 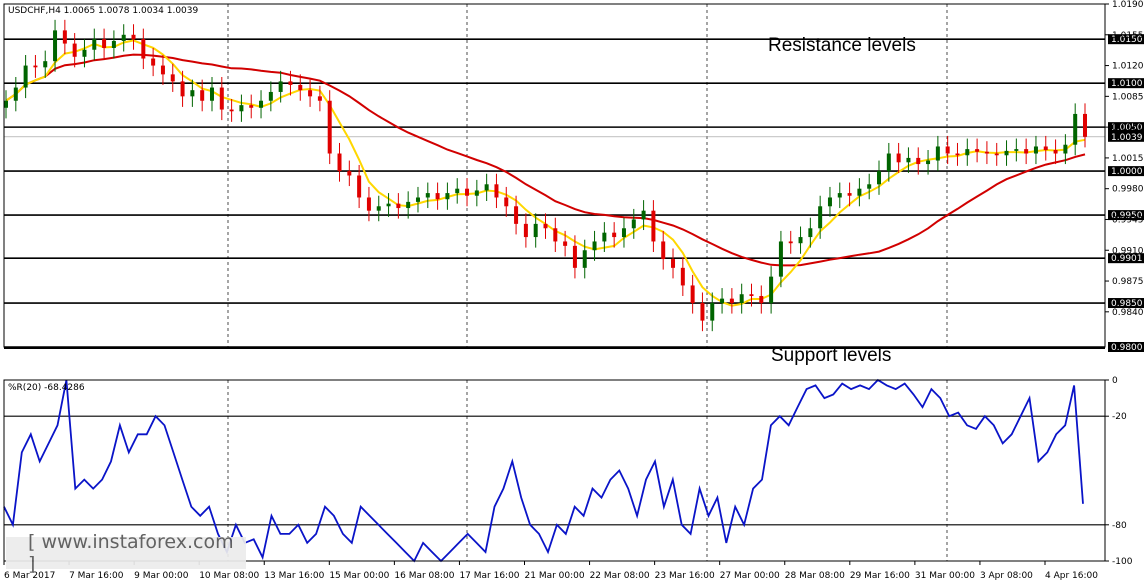 I want to click on time-label: 13 Mar 16:00, so click(x=294, y=576).